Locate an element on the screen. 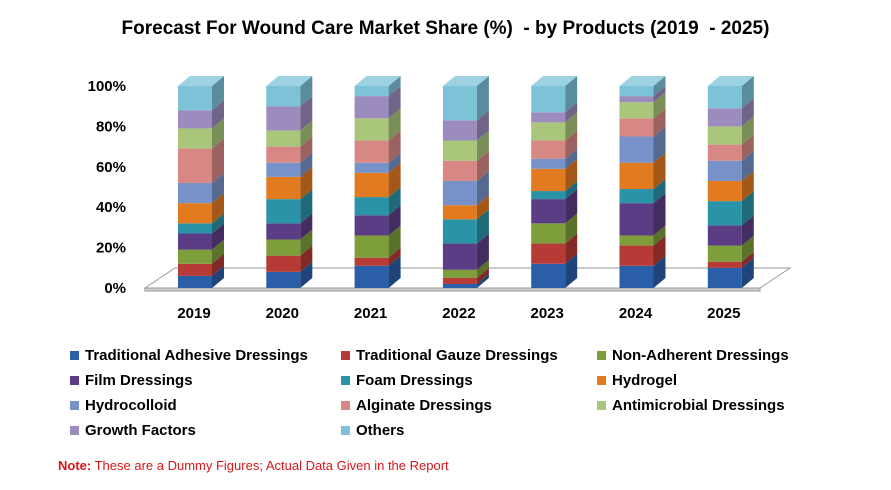 This screenshot has width=891, height=490. y-tick-label: 40% is located at coordinates (111, 207).